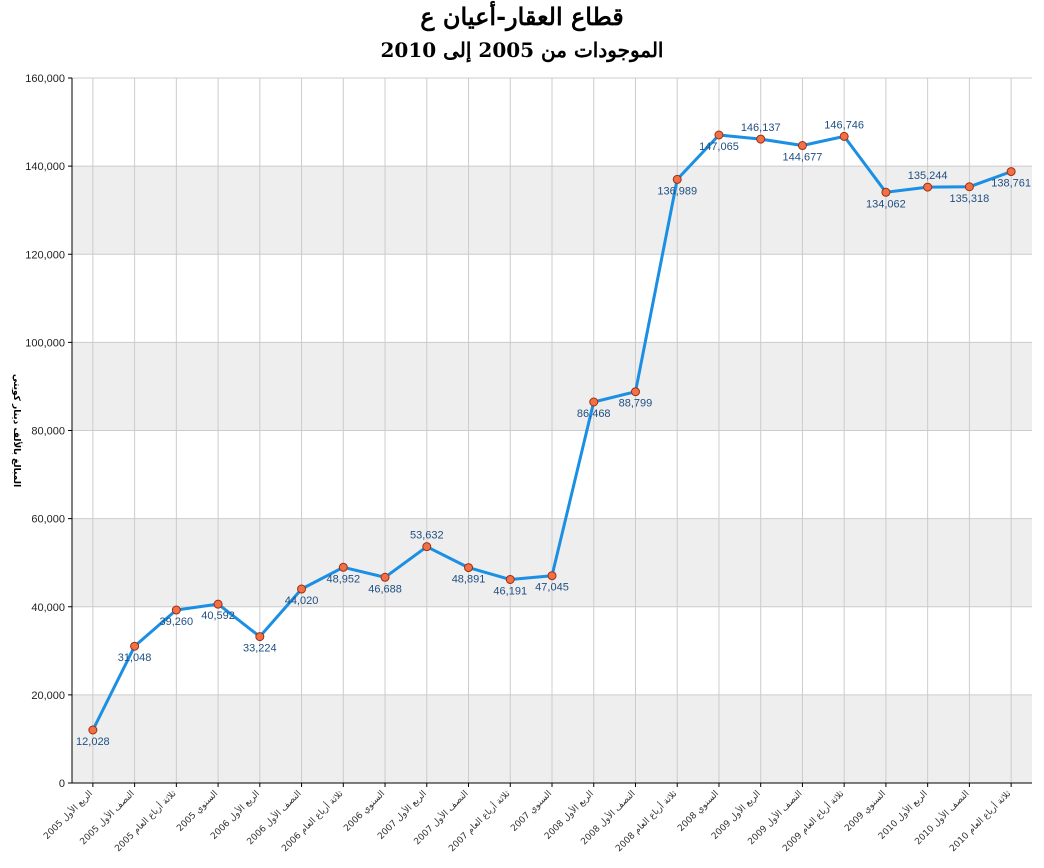 This screenshot has width=1044, height=868. Describe the element at coordinates (1011, 184) in the screenshot. I see `data-label: 138,761` at that location.